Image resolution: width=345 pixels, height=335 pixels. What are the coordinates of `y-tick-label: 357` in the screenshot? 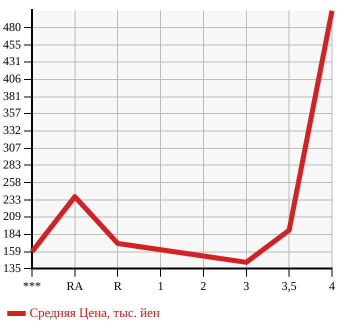 It's located at (12, 113).